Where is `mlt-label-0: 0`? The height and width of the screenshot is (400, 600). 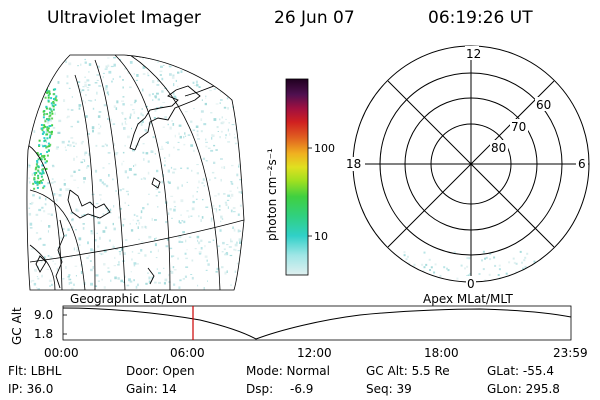
mlt-label-0: 0 is located at coordinates (471, 284).